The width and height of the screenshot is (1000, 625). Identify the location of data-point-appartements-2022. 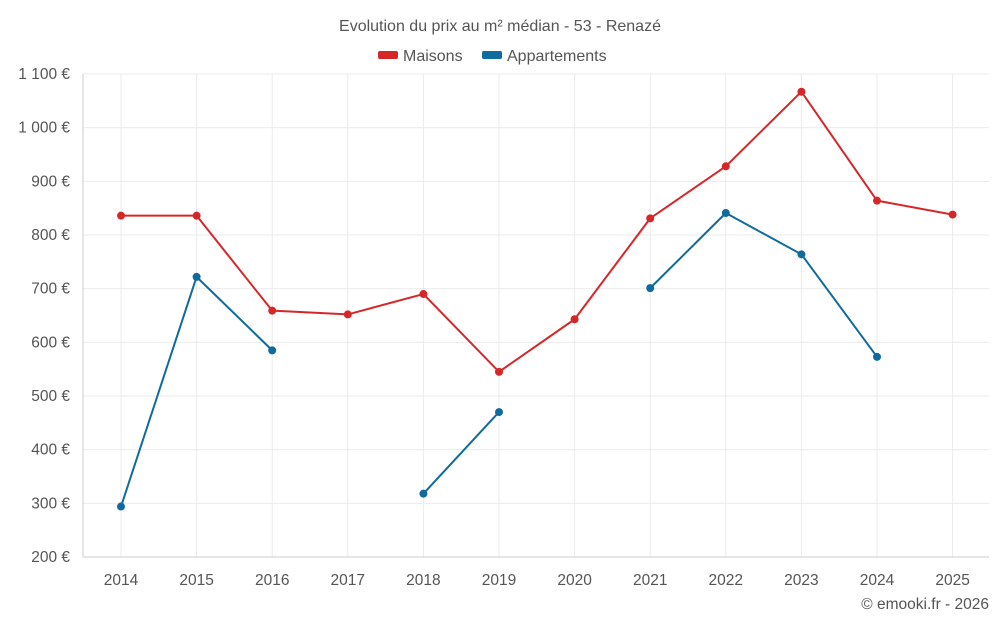
(725, 212).